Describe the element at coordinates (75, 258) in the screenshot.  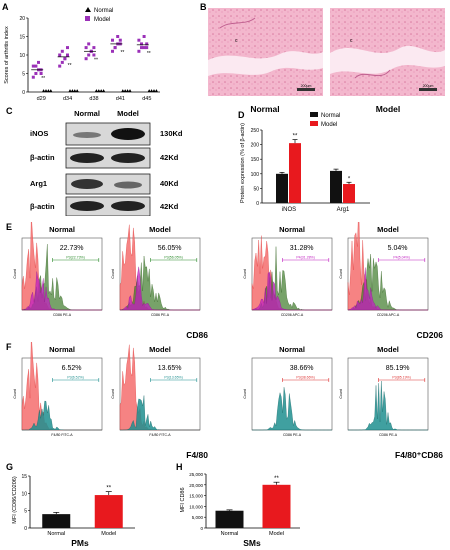
I see `flow-e-plot-1-gate-label: P3(22.73%)` at that location.